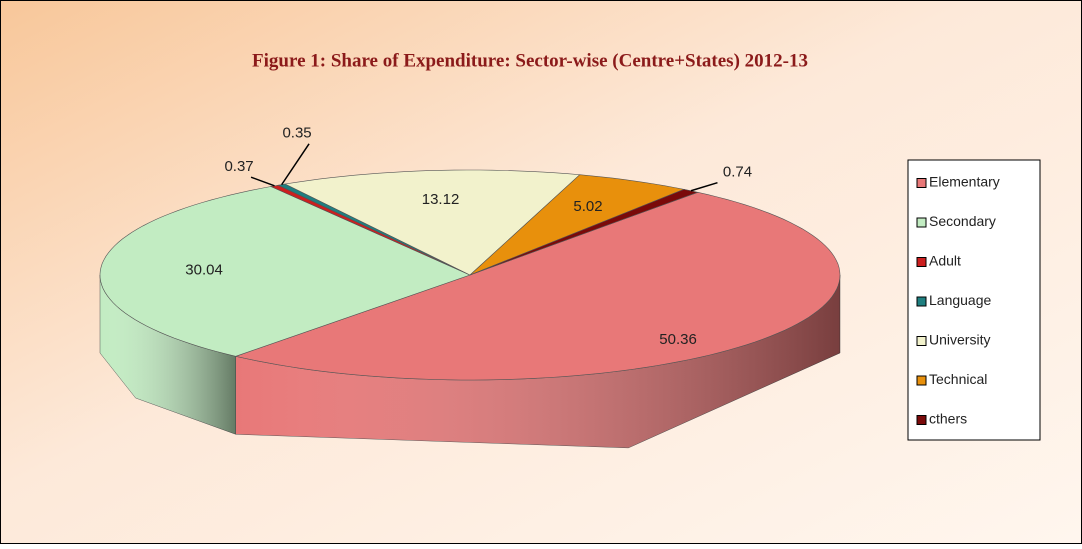  I want to click on legend, so click(974, 300).